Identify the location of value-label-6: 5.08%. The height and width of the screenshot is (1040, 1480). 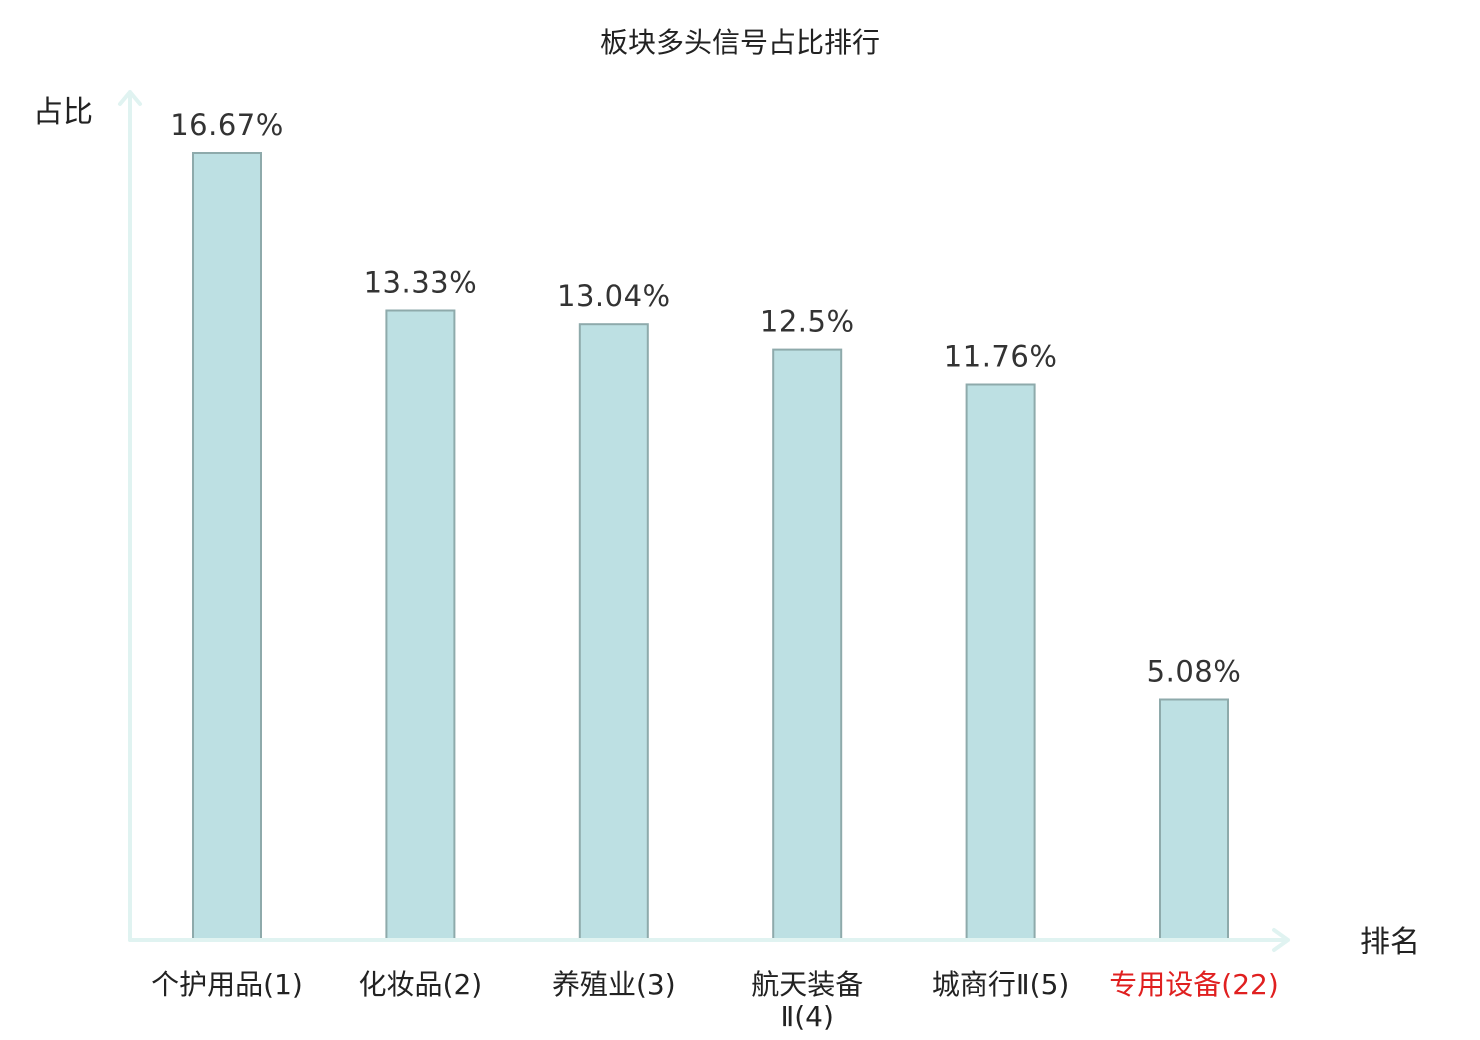
(1194, 672).